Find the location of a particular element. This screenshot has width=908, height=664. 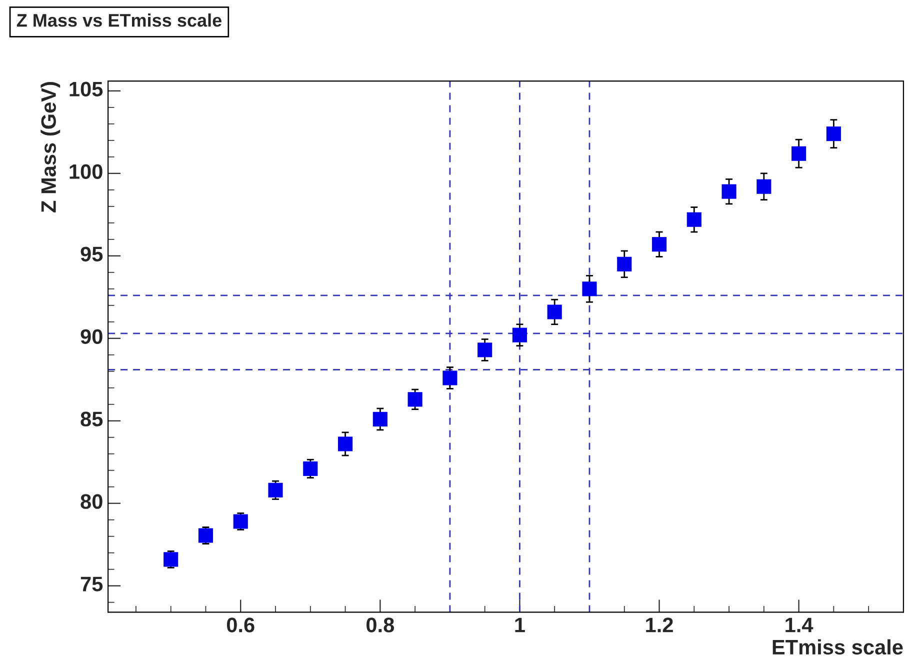

x-tick-label: 1.4 is located at coordinates (800, 625).